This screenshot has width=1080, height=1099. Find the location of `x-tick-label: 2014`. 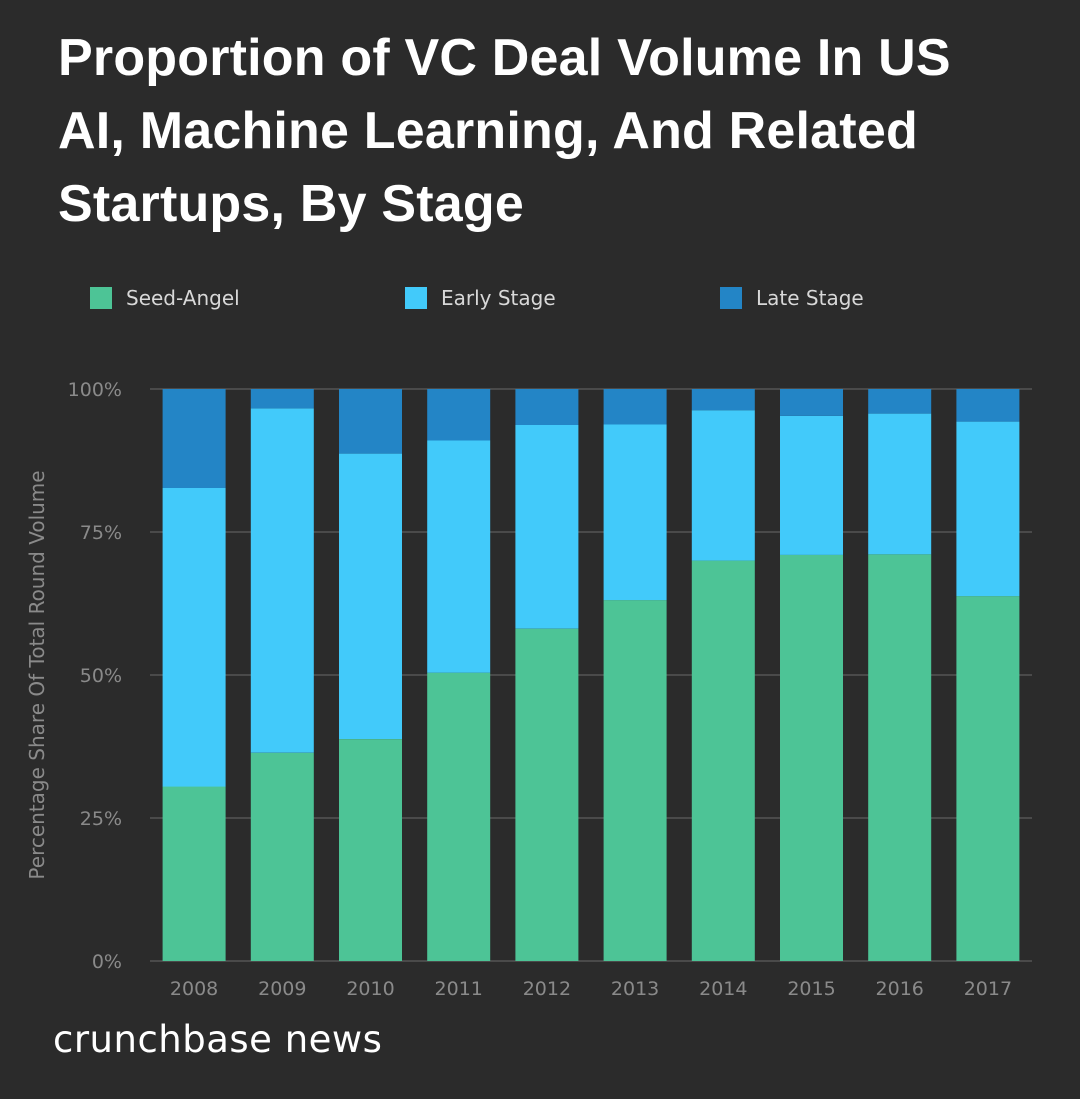

x-tick-label: 2014 is located at coordinates (723, 989).